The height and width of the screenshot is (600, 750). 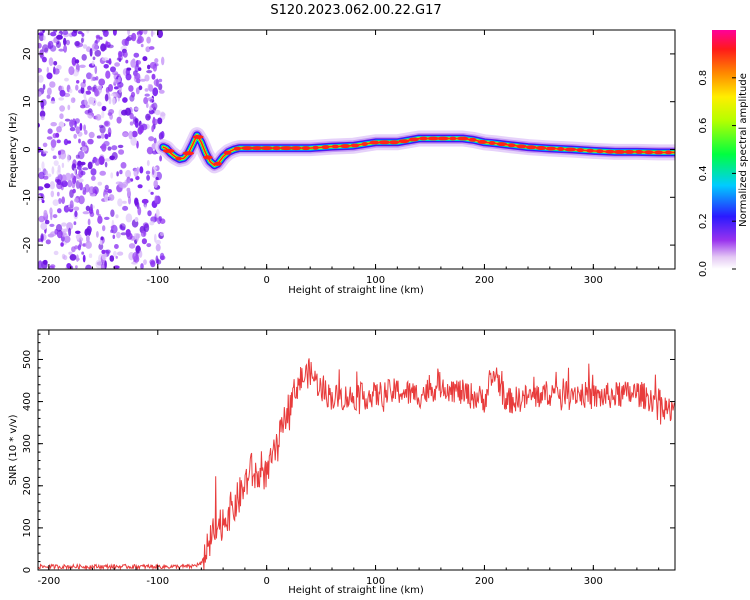 What do you see at coordinates (27, 245) in the screenshot?
I see `y-tick-label: -20` at bounding box center [27, 245].